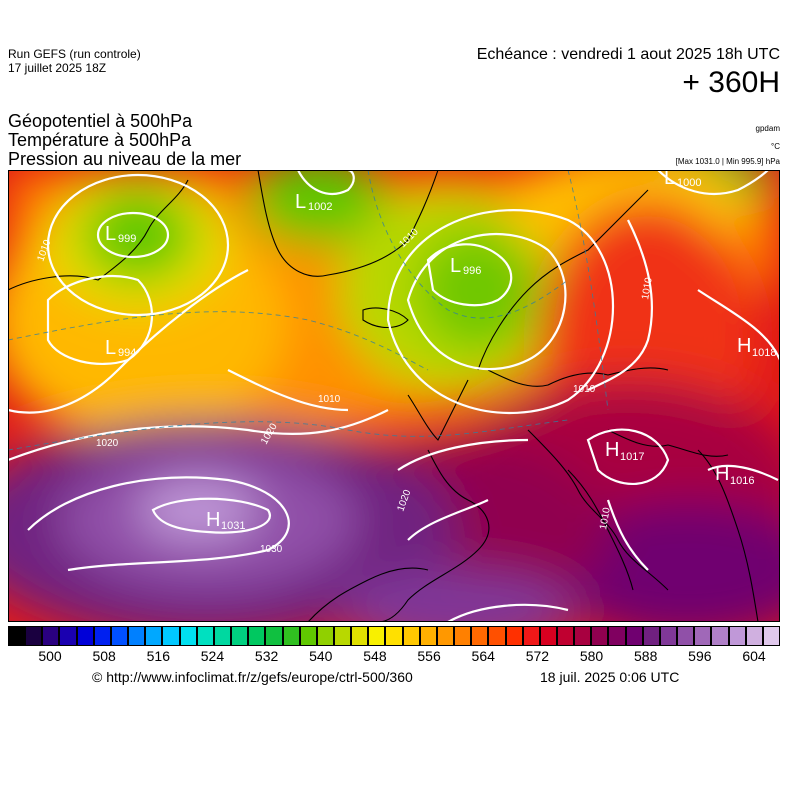 The width and height of the screenshot is (788, 789). What do you see at coordinates (127, 353) in the screenshot?
I see `low-value: 994` at bounding box center [127, 353].